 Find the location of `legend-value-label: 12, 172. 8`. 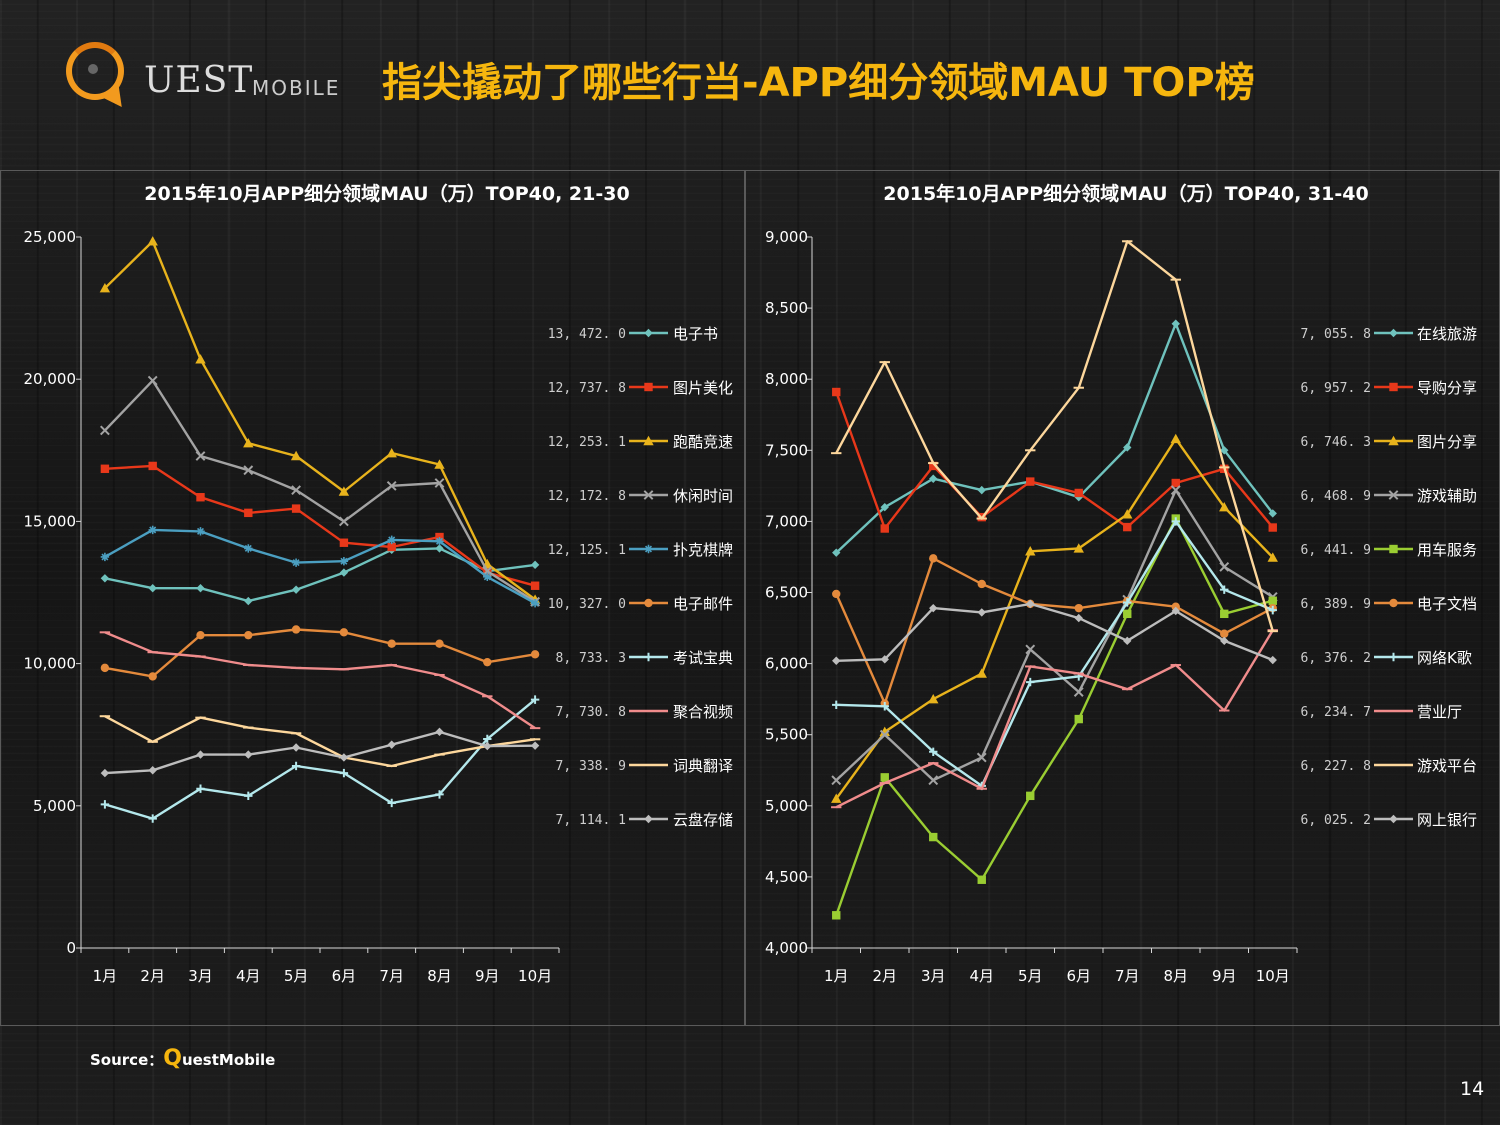

legend-value-label: 12, 172. 8 is located at coordinates (587, 496).